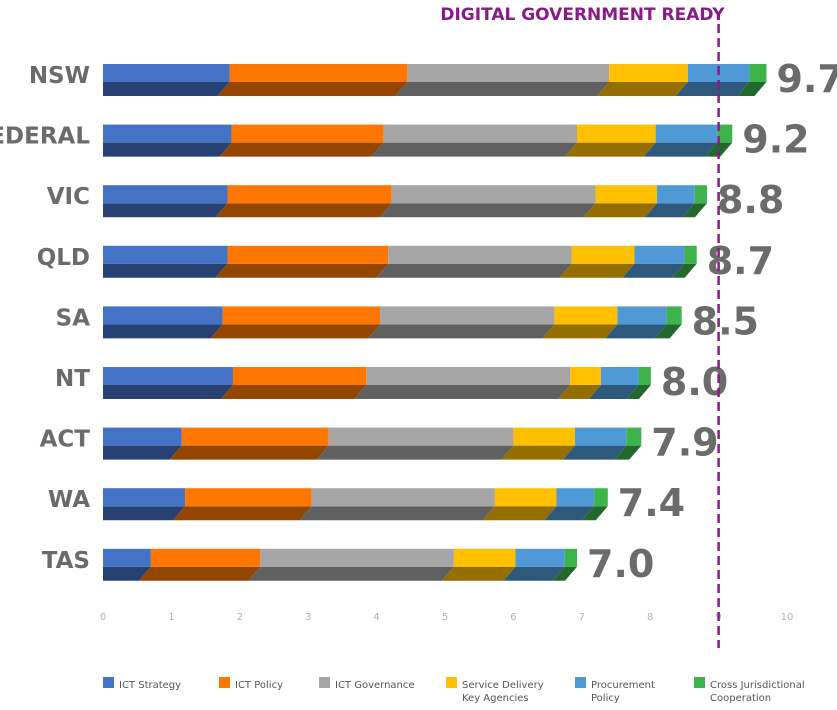  I want to click on x-tick-label-6: 6, so click(513, 617).